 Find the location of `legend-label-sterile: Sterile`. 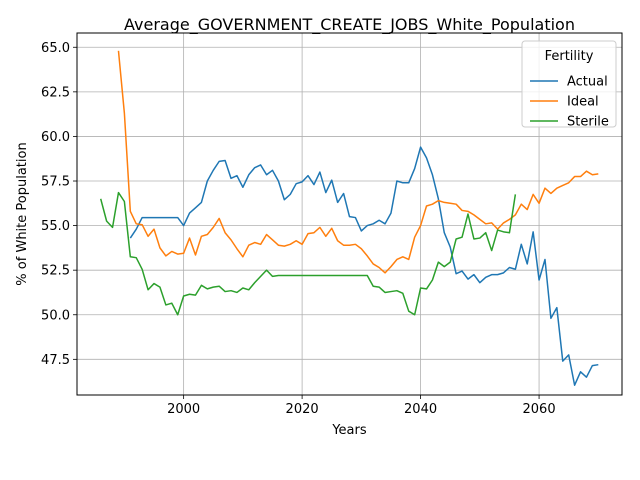

legend-label-sterile: Sterile is located at coordinates (588, 122).